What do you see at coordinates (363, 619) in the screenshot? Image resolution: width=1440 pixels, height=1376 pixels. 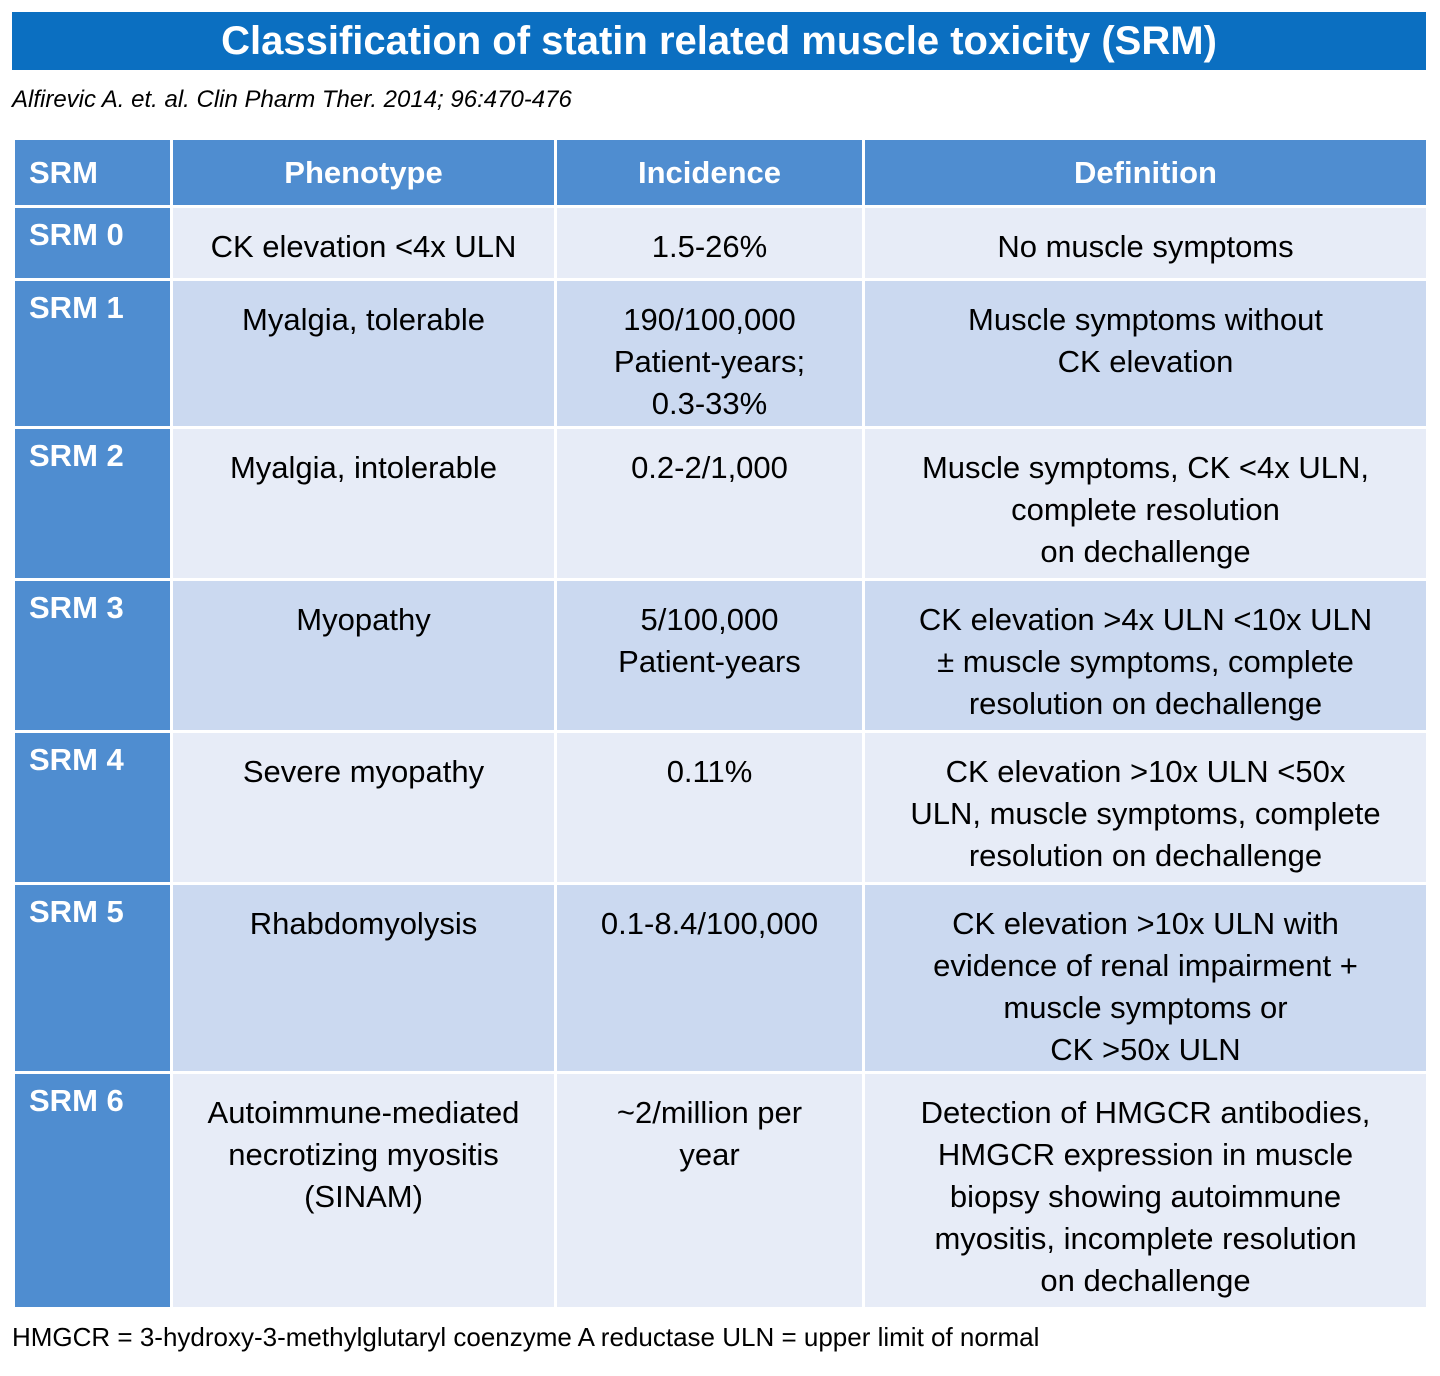 I see `phenotype-line: Myopathy` at bounding box center [363, 619].